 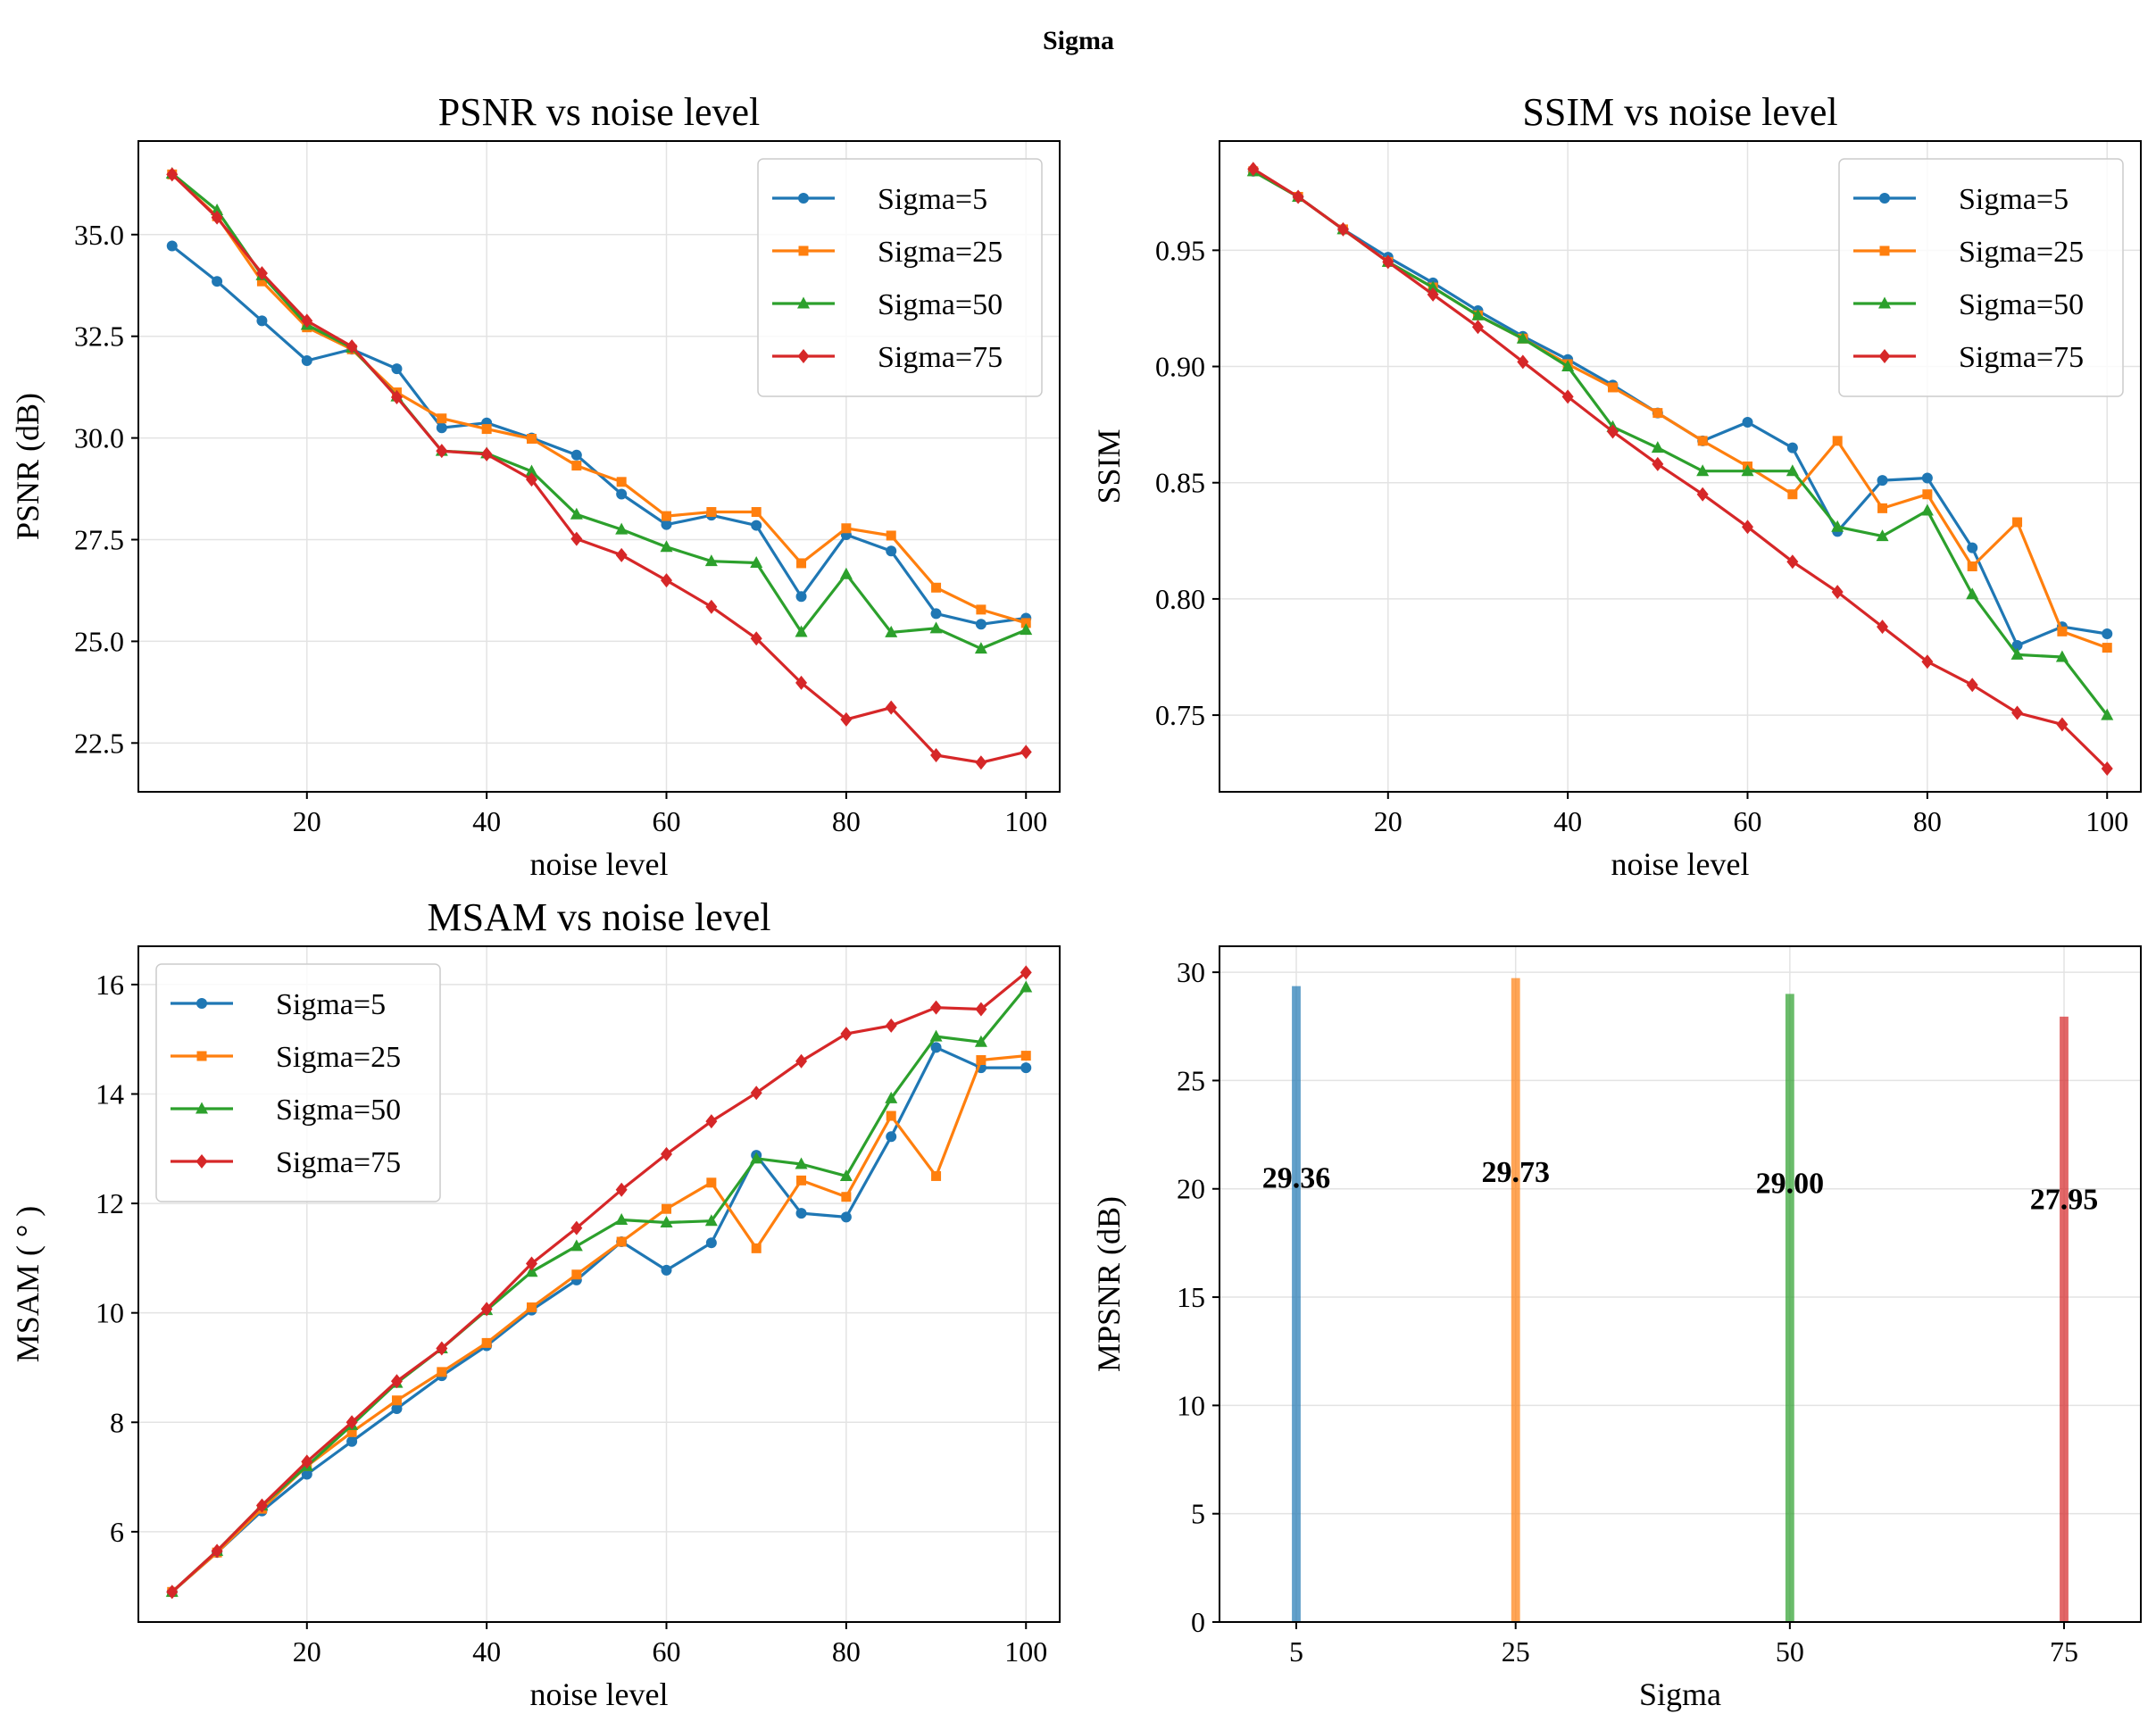 What do you see at coordinates (1191, 1405) in the screenshot?
I see `y-tick-label: 10` at bounding box center [1191, 1405].